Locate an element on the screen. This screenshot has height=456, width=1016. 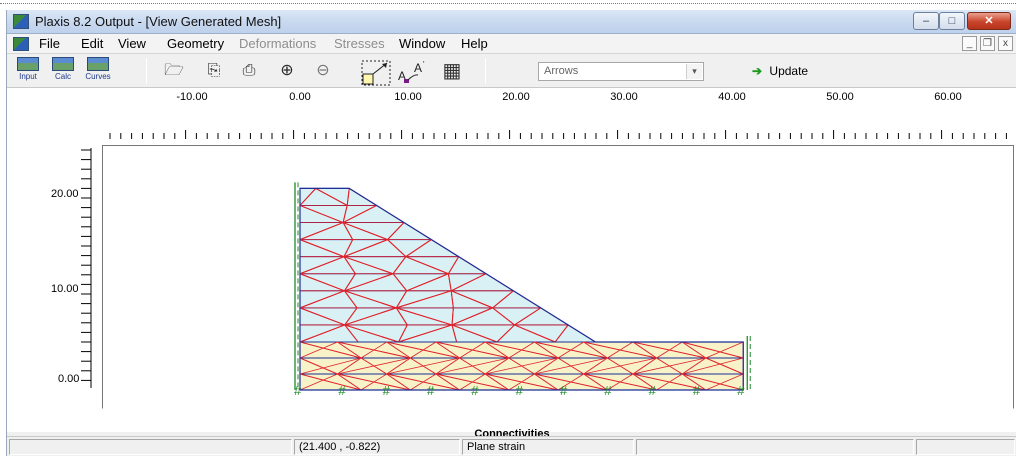
mdi-minimize-button: _ is located at coordinates (969, 43).